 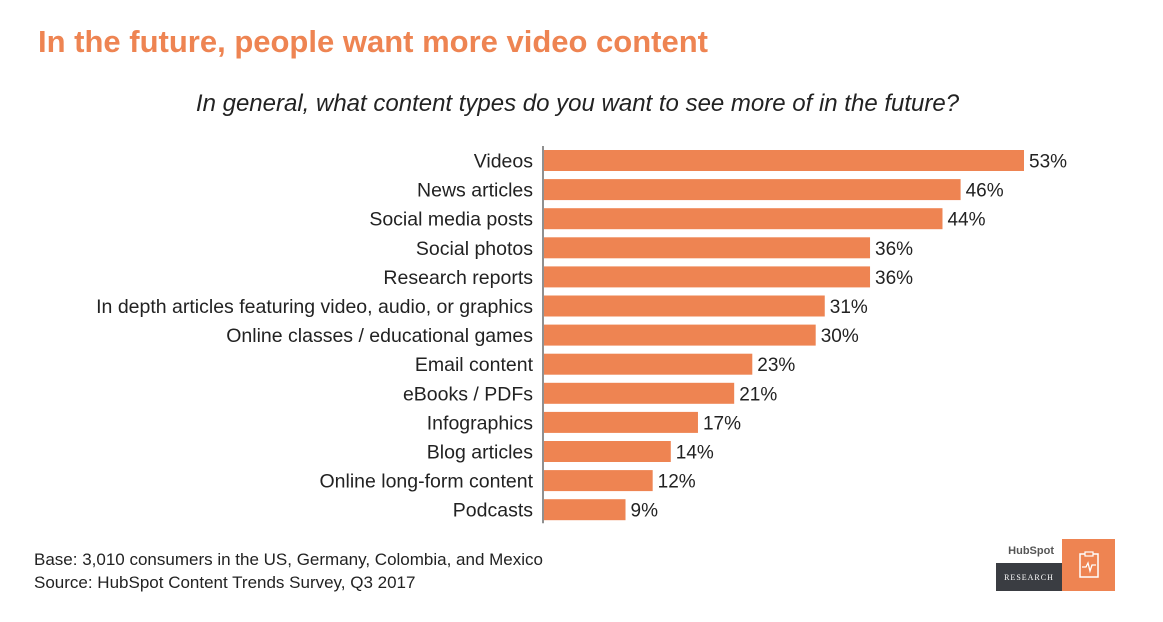 I want to click on hubspot-research-badge: HubSpot RESEARCH, so click(x=1055, y=565).